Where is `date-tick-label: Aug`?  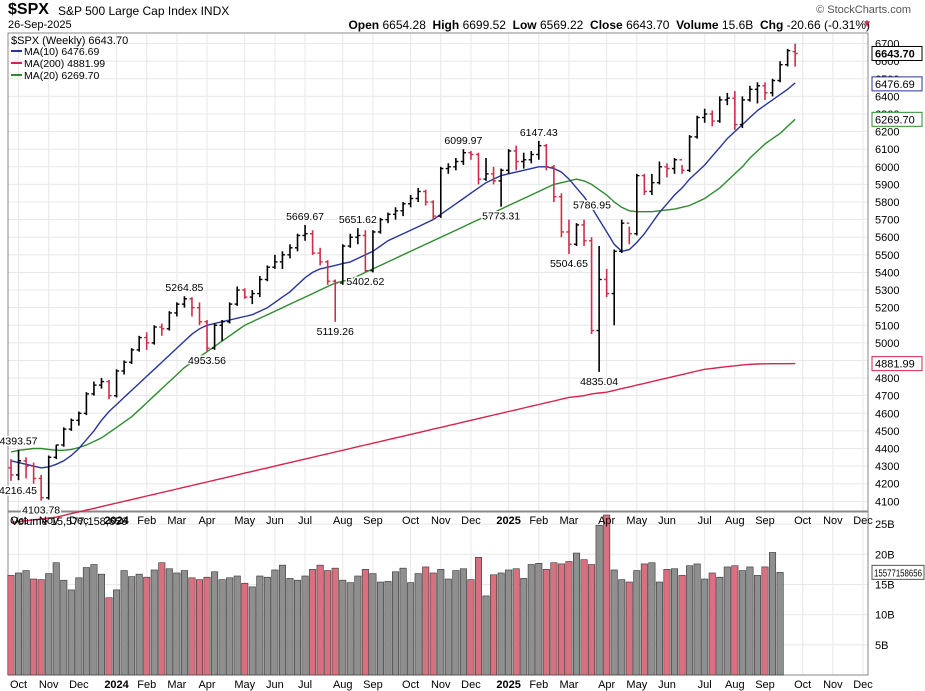
date-tick-label: Aug is located at coordinates (735, 685).